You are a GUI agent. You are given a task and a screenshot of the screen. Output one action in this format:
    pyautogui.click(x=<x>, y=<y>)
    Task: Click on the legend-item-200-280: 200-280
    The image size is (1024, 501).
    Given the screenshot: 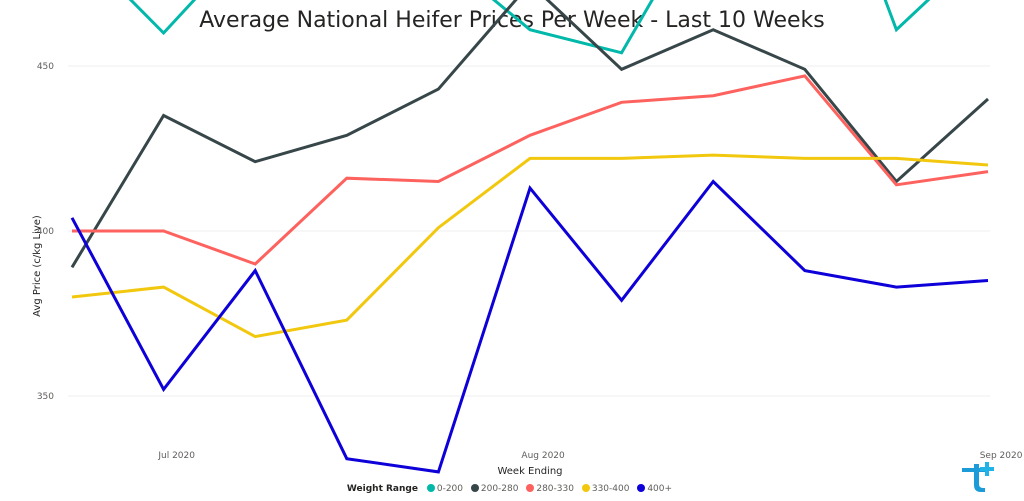 What is the action you would take?
    pyautogui.click(x=494, y=489)
    